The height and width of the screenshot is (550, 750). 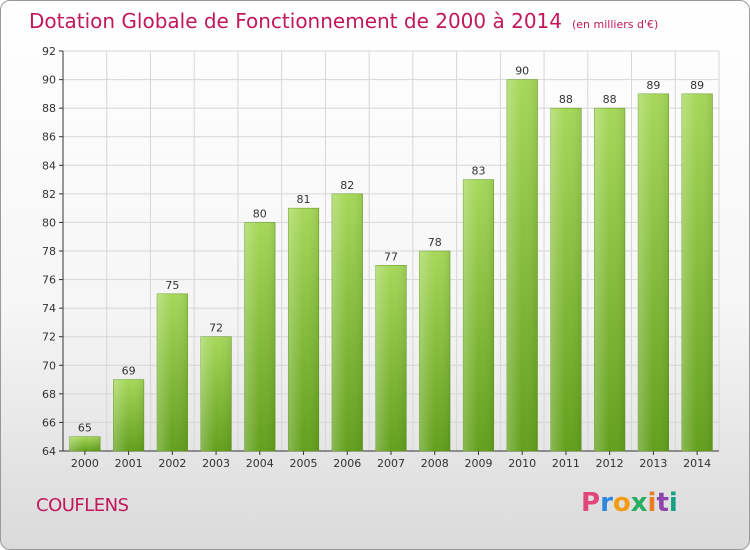 I want to click on y-tick-label: 86, so click(x=49, y=137).